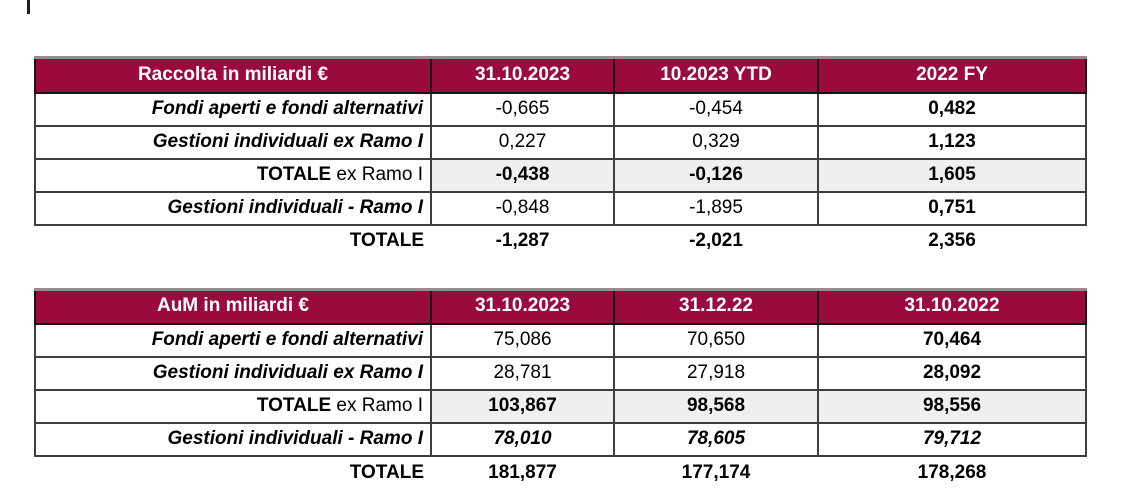  Describe the element at coordinates (522, 472) in the screenshot. I see `value-cell: 181,877` at that location.